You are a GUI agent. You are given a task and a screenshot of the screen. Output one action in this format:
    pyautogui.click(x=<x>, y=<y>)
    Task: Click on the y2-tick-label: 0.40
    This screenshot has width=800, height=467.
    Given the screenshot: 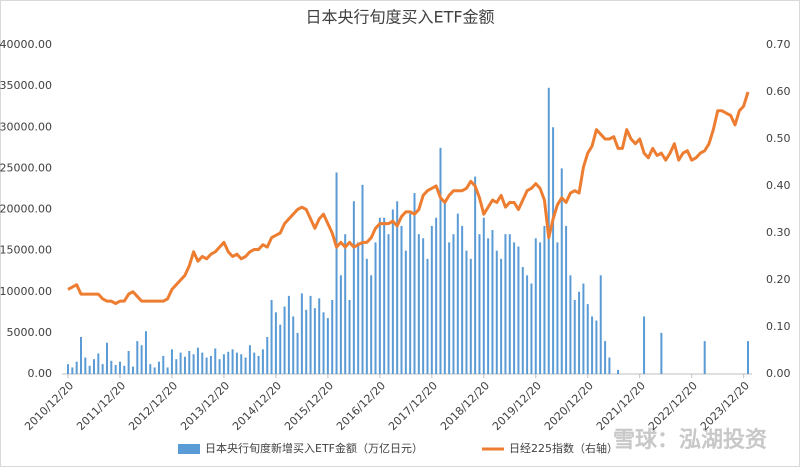 What is the action you would take?
    pyautogui.click(x=778, y=185)
    